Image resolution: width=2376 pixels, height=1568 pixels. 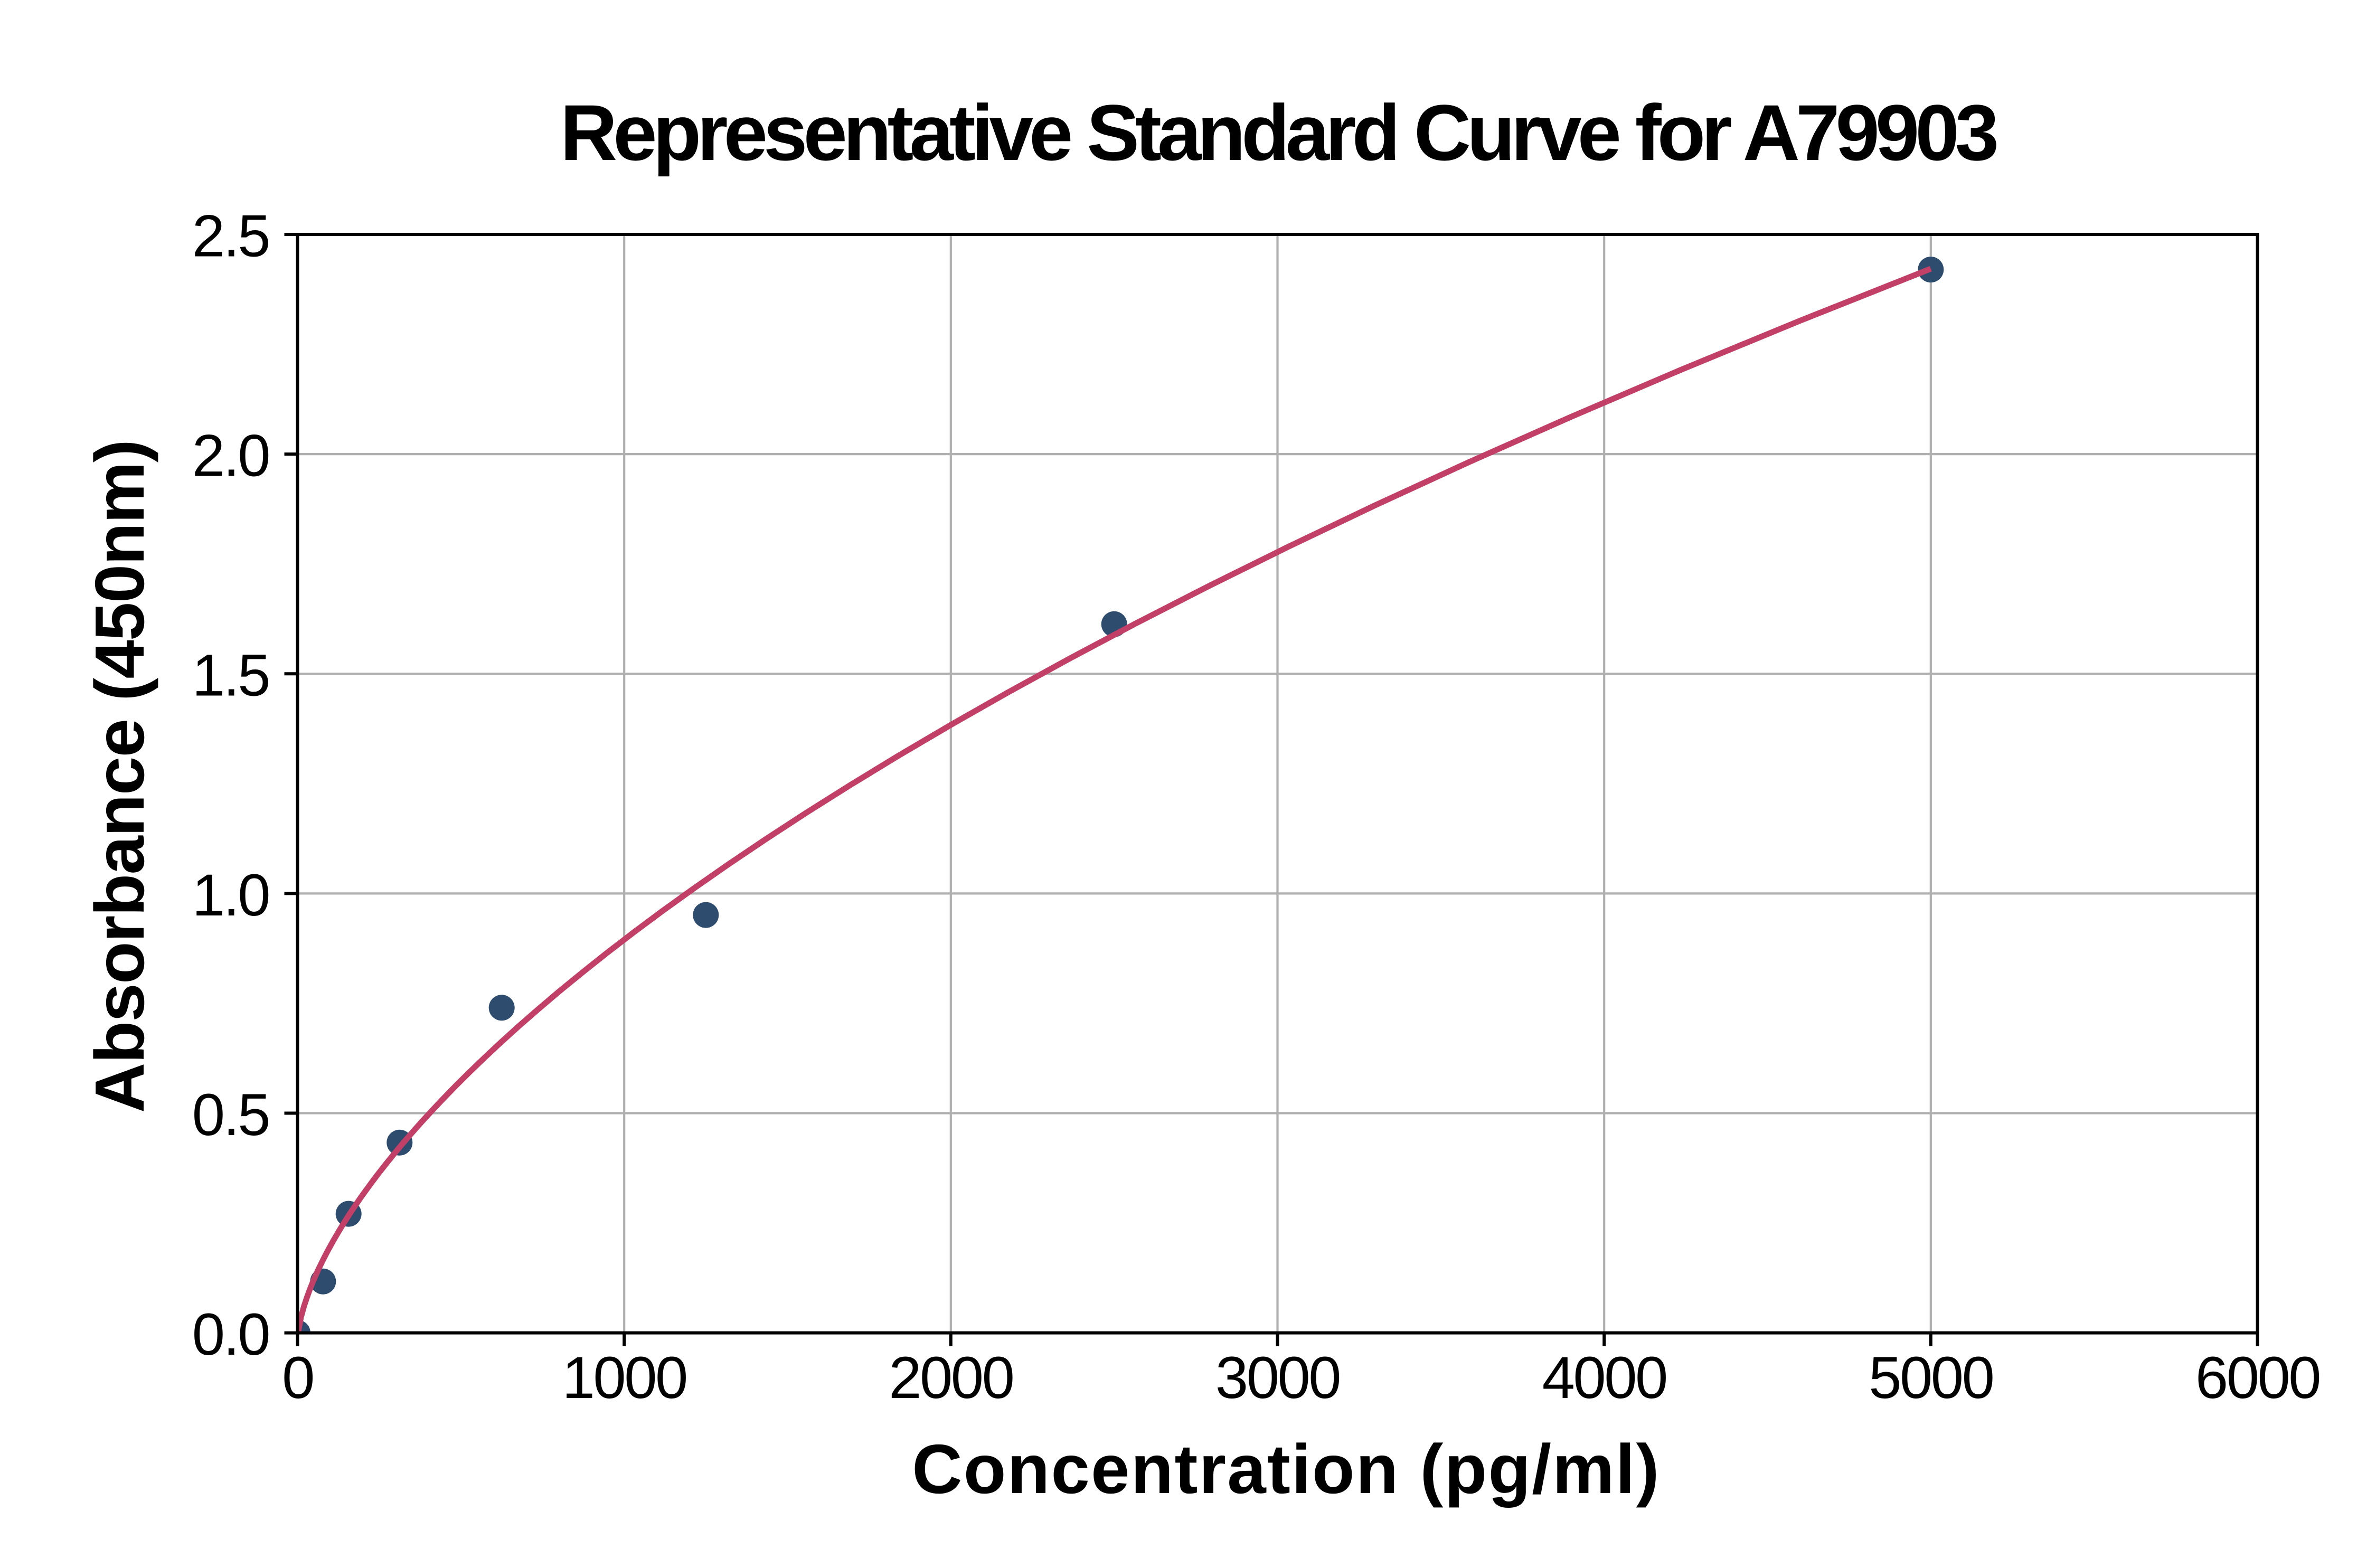 What do you see at coordinates (231, 1334) in the screenshot?
I see `svg-text: 0.0` at bounding box center [231, 1334].